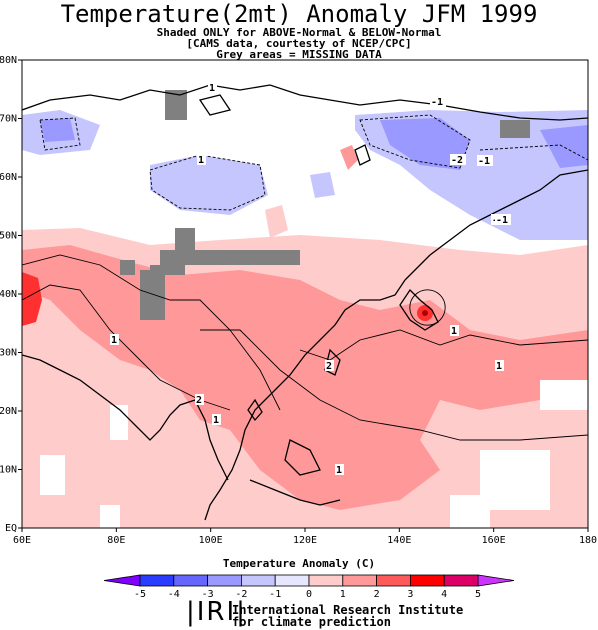  What do you see at coordinates (8, 60) in the screenshot?
I see `lat-tick-label: 80N` at bounding box center [8, 60].